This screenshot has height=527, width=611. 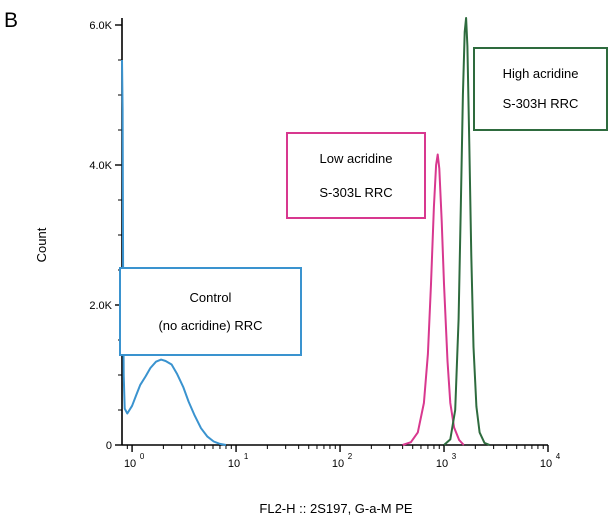 What do you see at coordinates (558, 456) in the screenshot?
I see `x-tick-exponent: 4` at bounding box center [558, 456].